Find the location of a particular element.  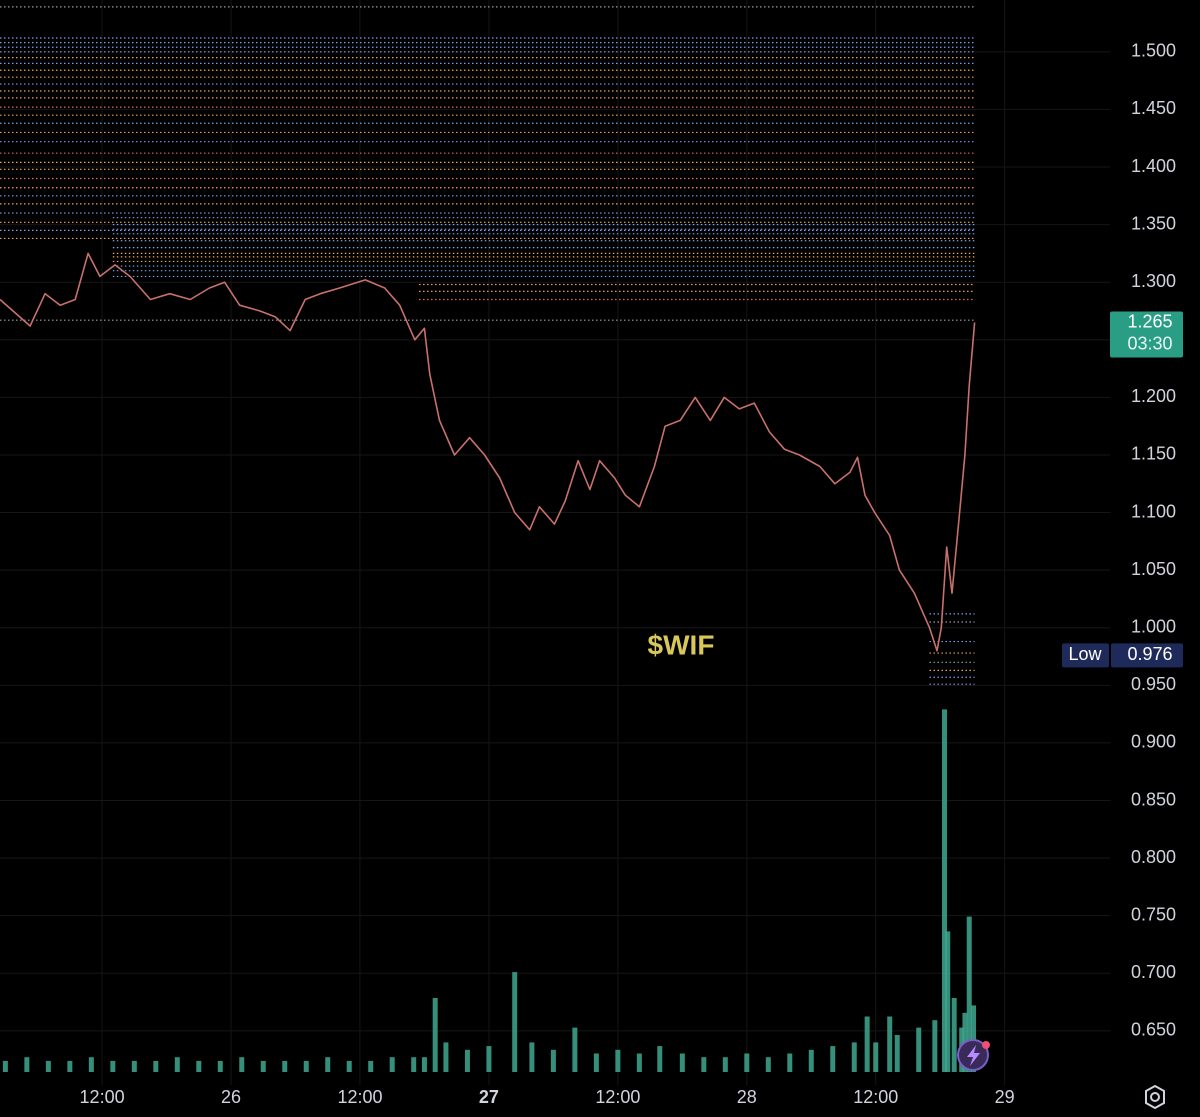

y-tick-label: 1.000 is located at coordinates (1153, 626).